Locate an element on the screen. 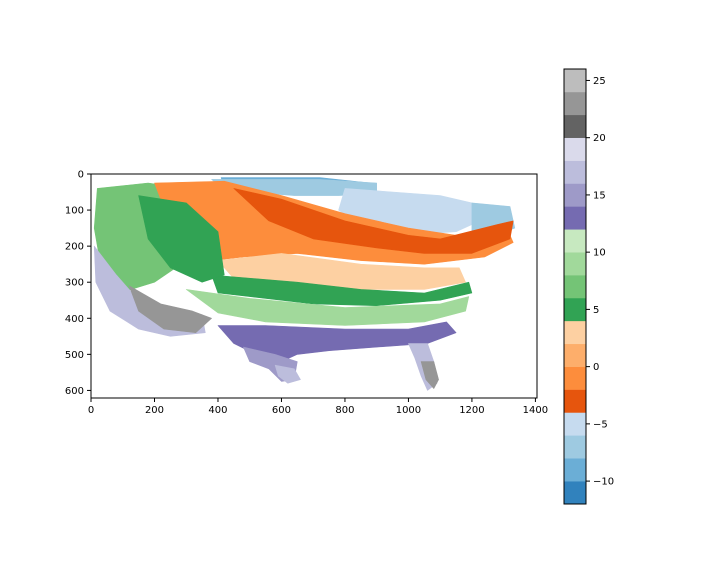 This screenshot has height=576, width=720. region-mid-dark-orange is located at coordinates (373, 221).